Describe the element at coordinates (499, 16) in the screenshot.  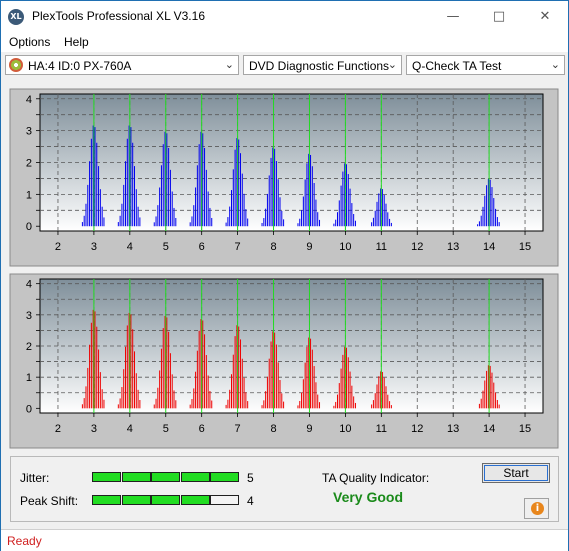
I see `maximize-icon: □` at that location.